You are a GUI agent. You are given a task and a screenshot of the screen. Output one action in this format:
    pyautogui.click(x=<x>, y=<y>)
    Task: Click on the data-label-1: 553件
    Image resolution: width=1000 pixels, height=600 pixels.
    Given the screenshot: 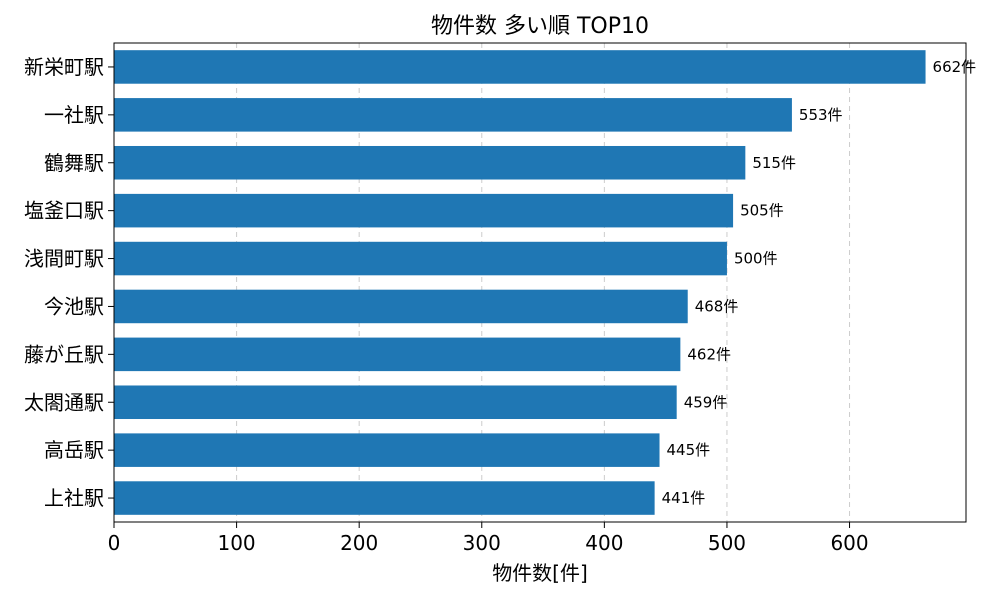 What is the action you would take?
    pyautogui.click(x=821, y=115)
    